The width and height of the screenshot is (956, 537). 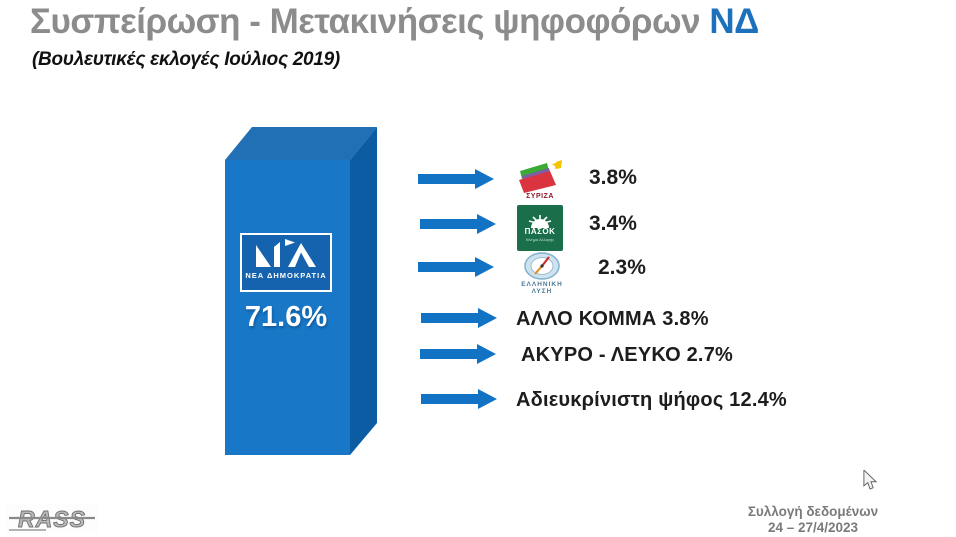 I want to click on pasok-logo-box: ΠΑΣΟΚ Κίνημα Αλλαγής, so click(x=540, y=228).